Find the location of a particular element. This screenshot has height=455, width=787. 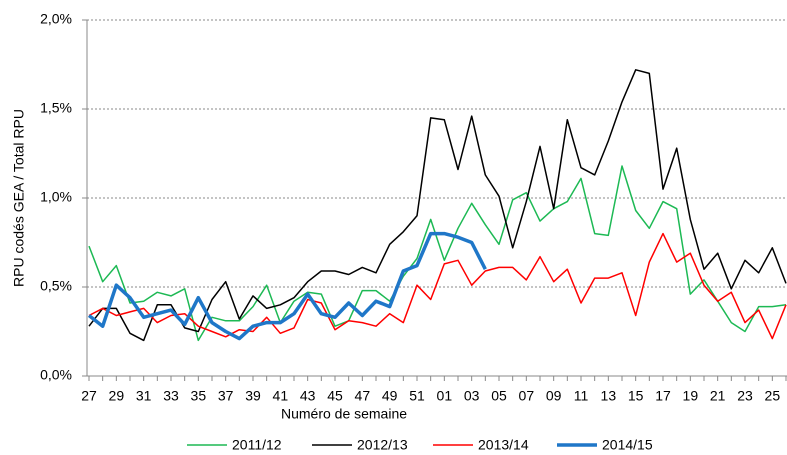

y-tick-label: 1,5% is located at coordinates (56, 108).